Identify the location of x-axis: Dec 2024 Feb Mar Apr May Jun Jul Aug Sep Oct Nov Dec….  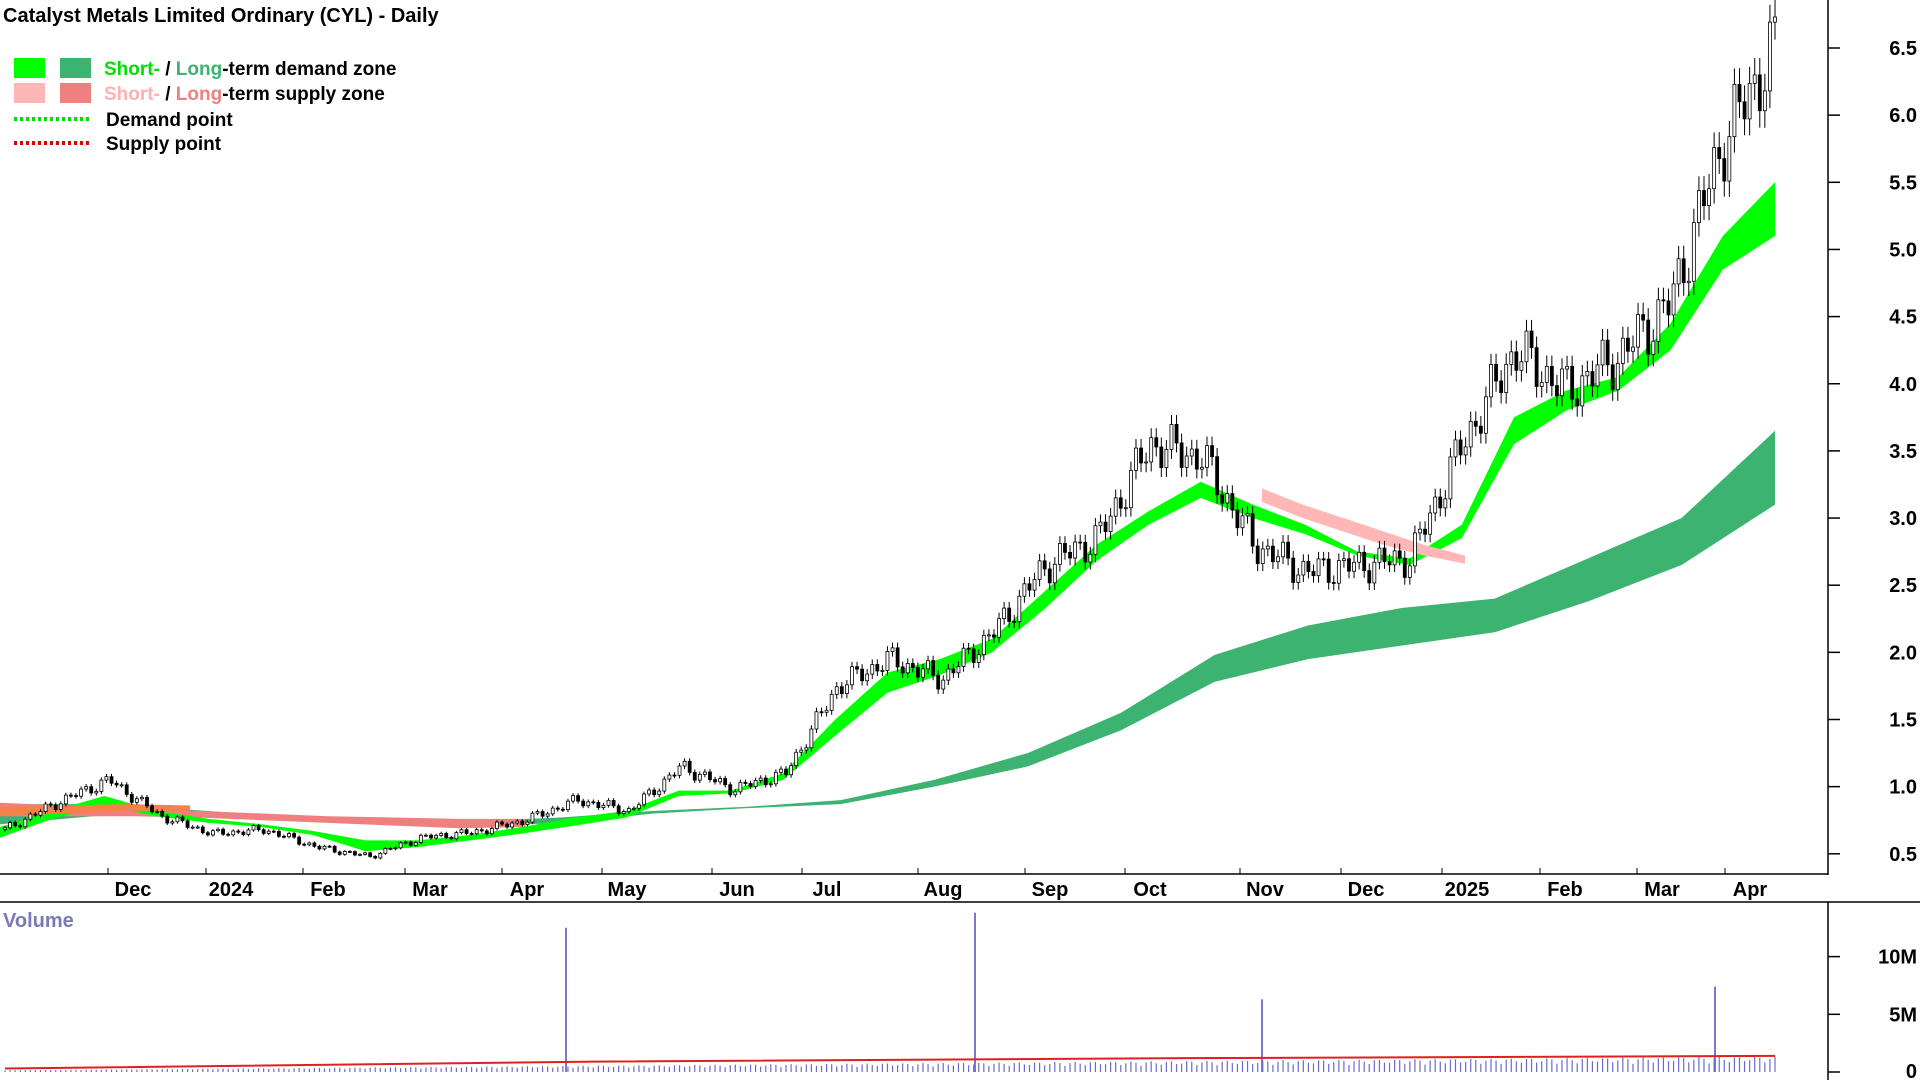
(937, 884).